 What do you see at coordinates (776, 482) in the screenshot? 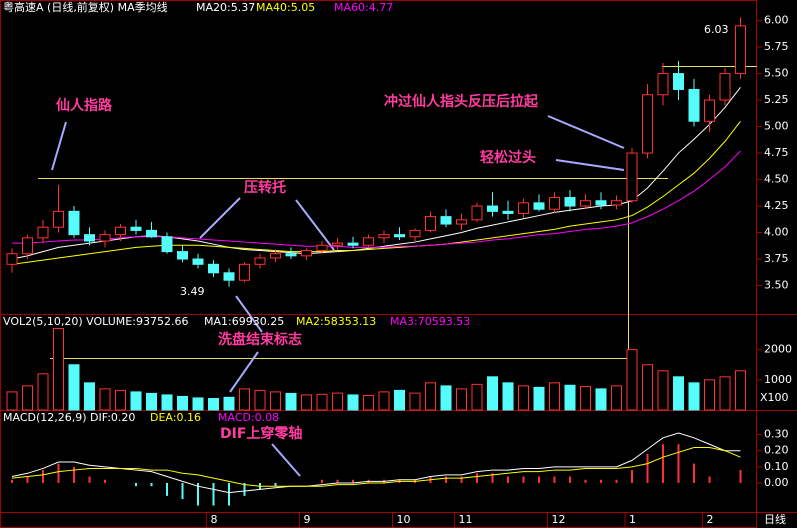
I see `y-tick-label: 0.00` at bounding box center [776, 482].